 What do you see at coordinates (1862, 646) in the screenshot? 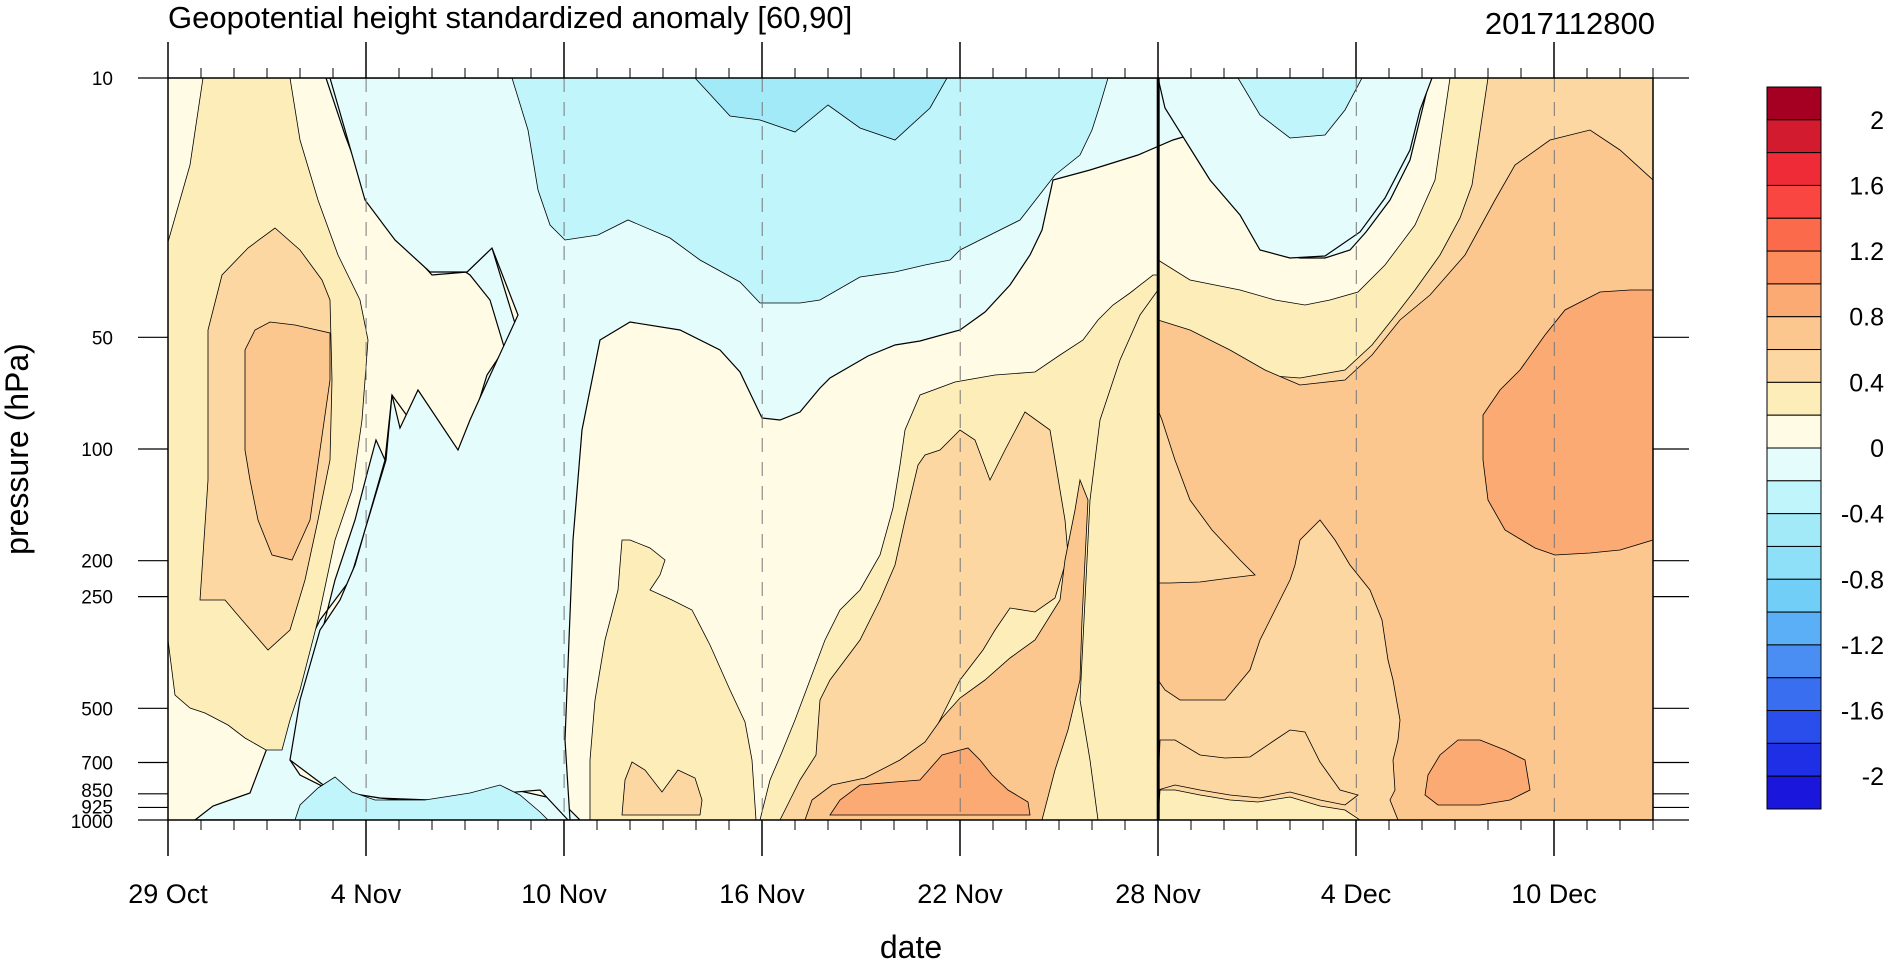
I see `colorbar-label: -1.2` at bounding box center [1862, 646].